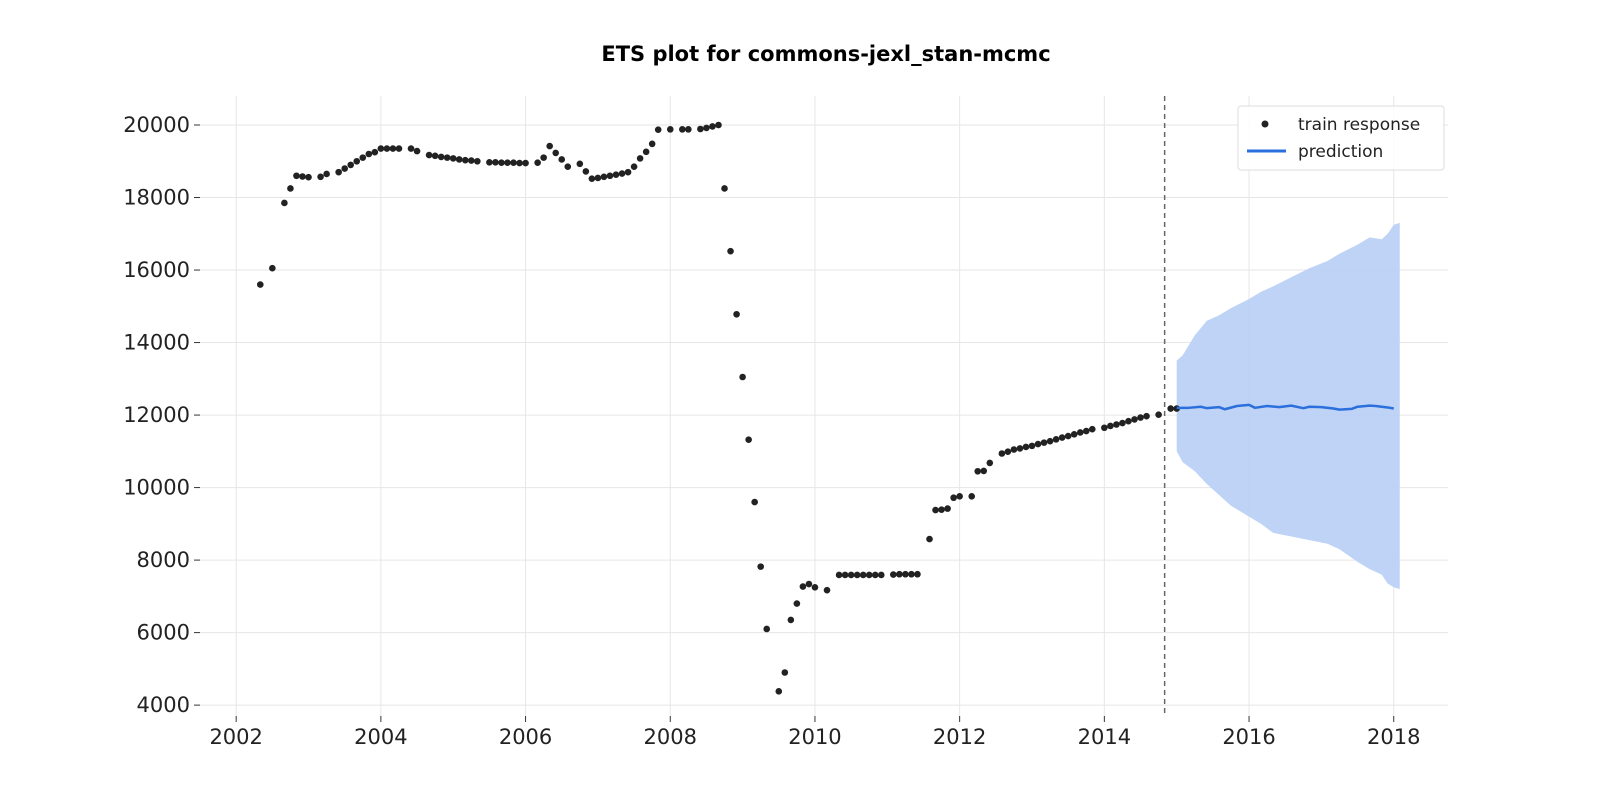  What do you see at coordinates (156, 198) in the screenshot?
I see `y-tick-label: 18000` at bounding box center [156, 198].